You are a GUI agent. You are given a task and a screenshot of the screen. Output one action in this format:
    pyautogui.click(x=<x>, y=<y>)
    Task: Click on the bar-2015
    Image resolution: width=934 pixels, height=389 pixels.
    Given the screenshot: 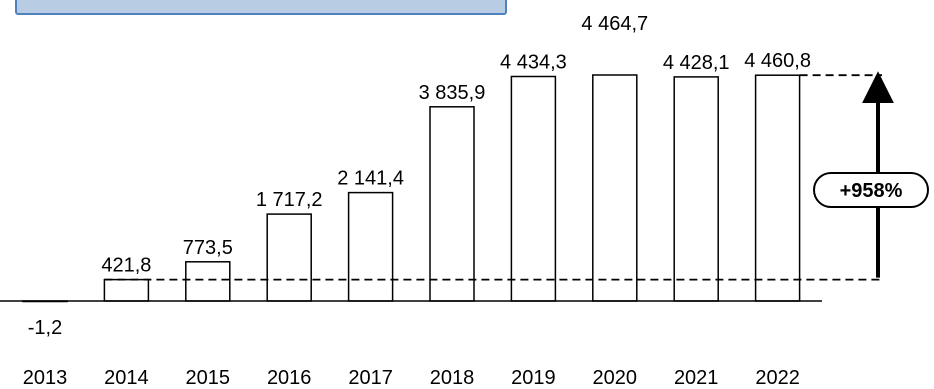 What is the action you would take?
    pyautogui.click(x=208, y=281)
    